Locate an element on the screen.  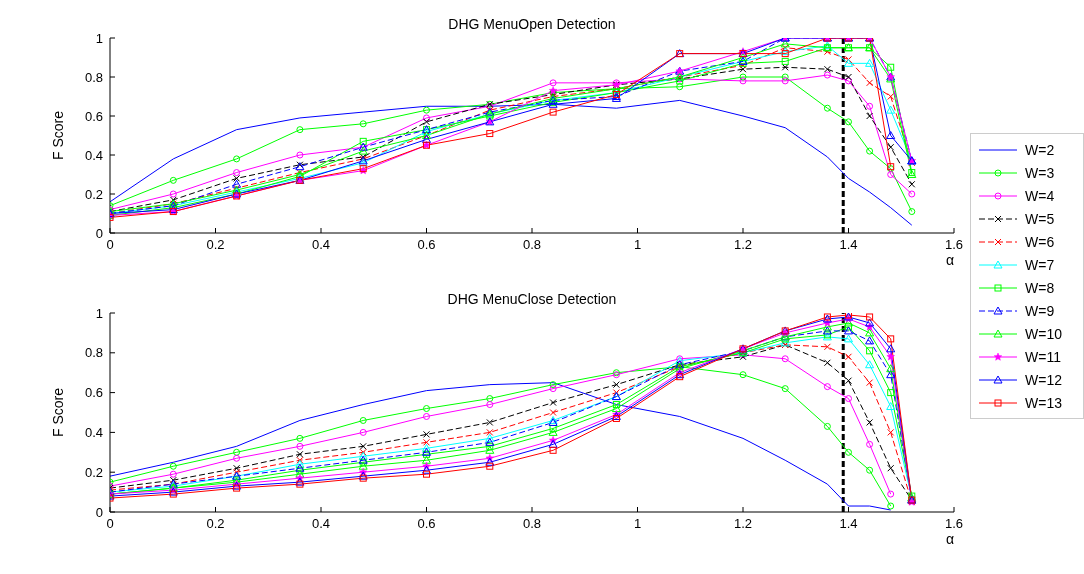
legend-label: W=3 is located at coordinates (1040, 172).